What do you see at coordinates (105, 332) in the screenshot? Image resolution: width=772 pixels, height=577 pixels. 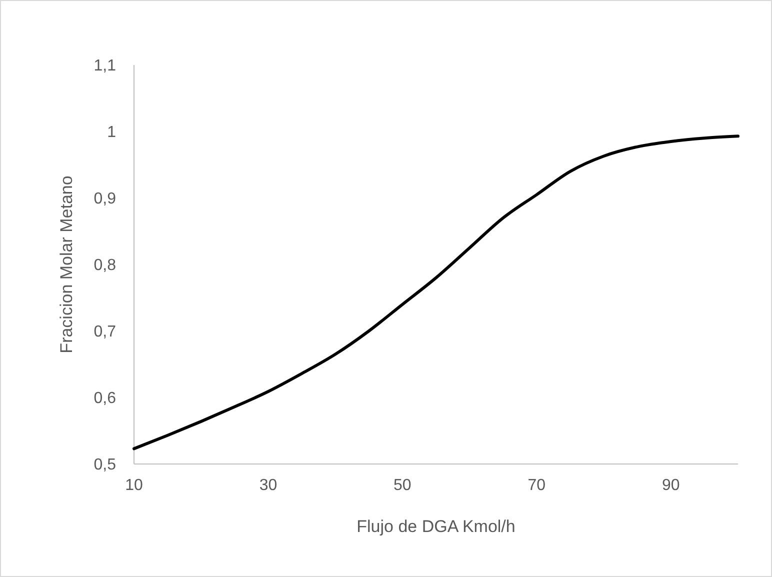 I see `y-tick-label: 0,7` at bounding box center [105, 332].